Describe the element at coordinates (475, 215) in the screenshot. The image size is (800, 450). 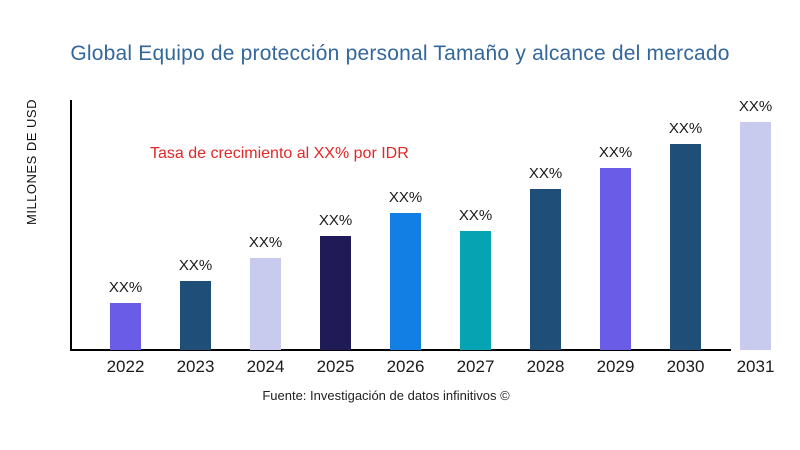
I see `bar-value-label-2027: XX%` at that location.